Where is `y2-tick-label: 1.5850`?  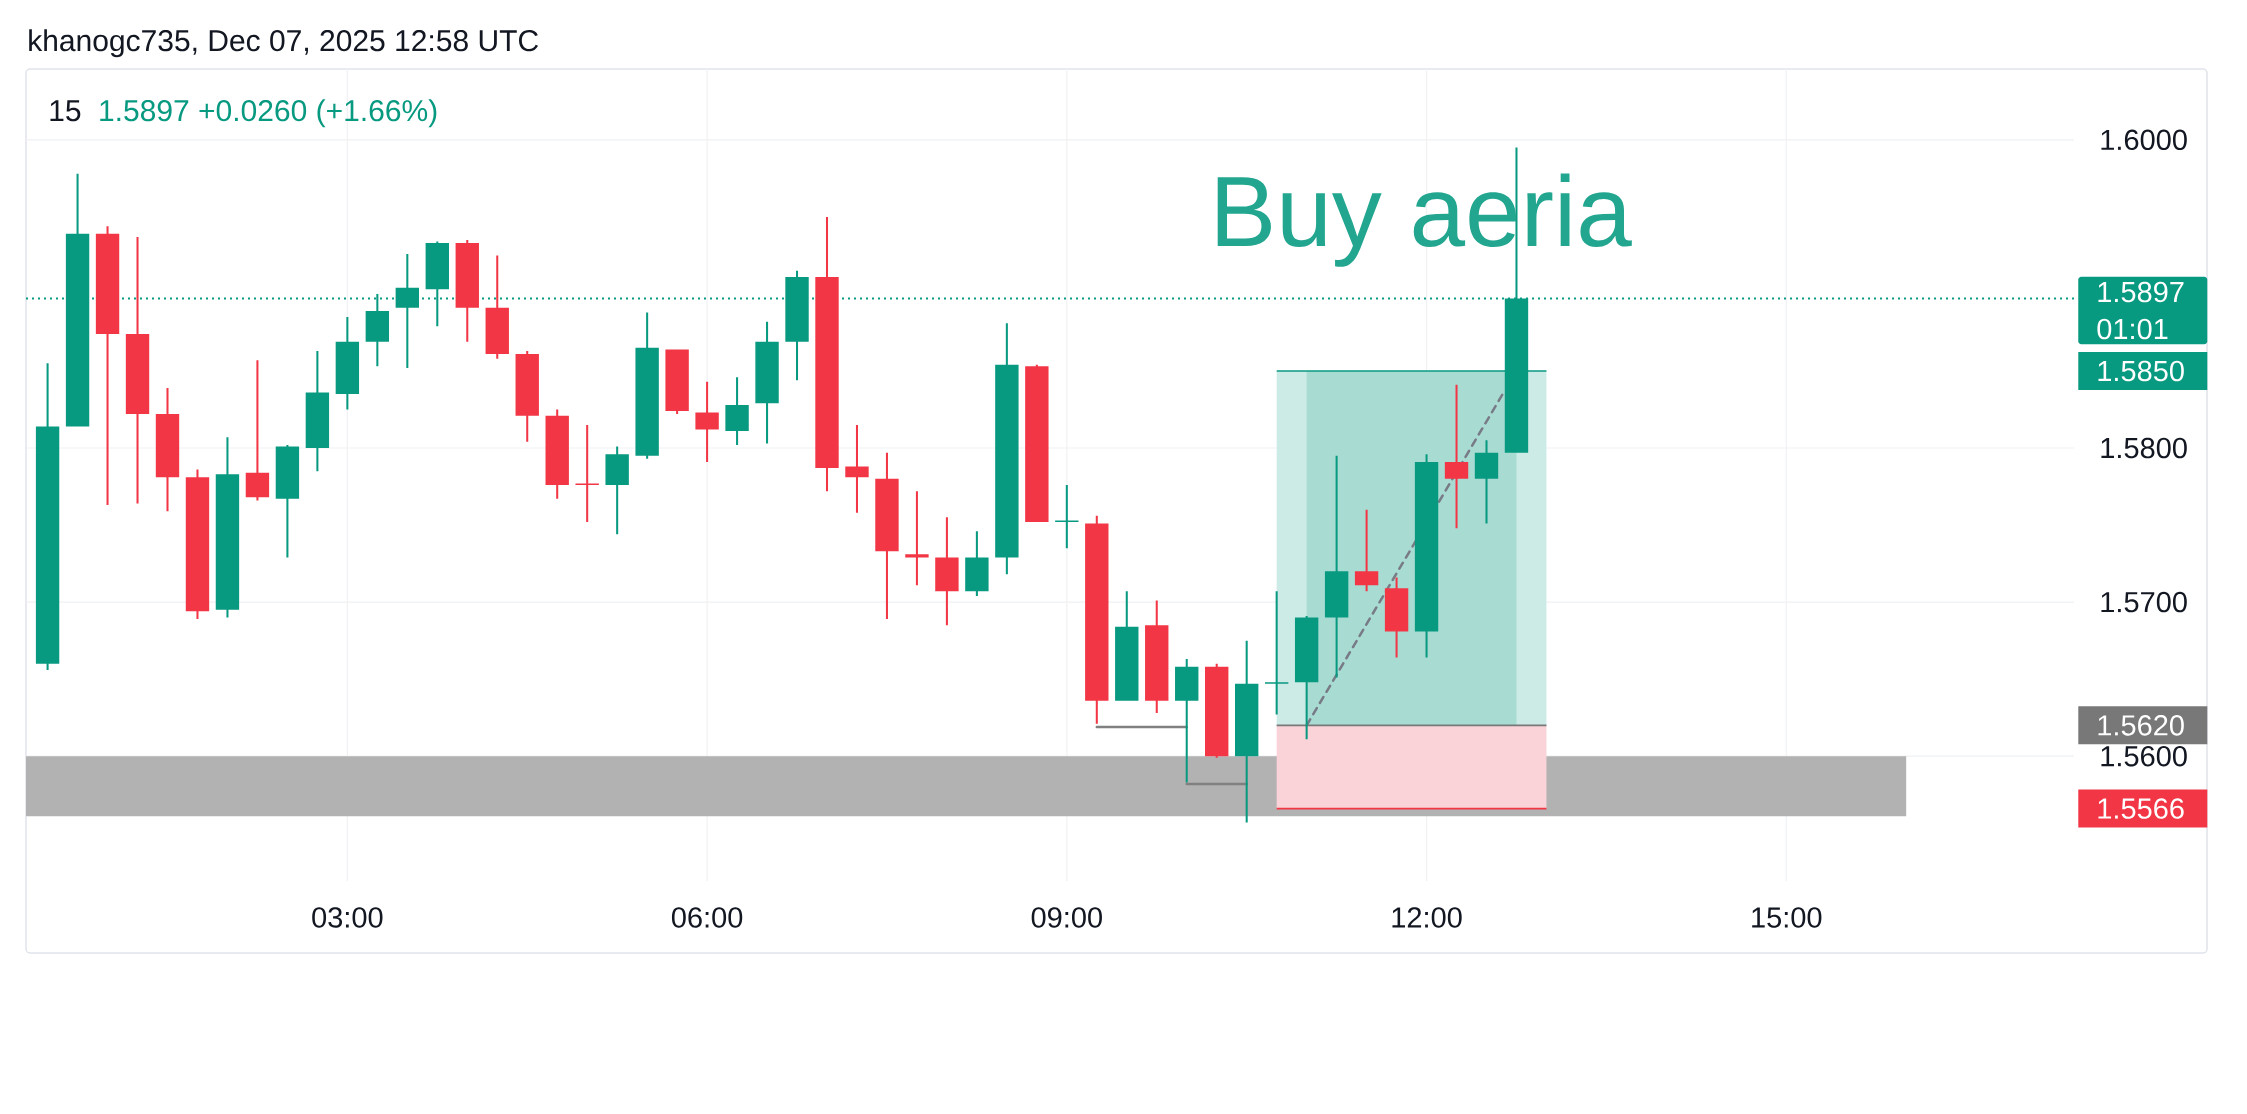
y2-tick-label: 1.5850 is located at coordinates (2141, 371).